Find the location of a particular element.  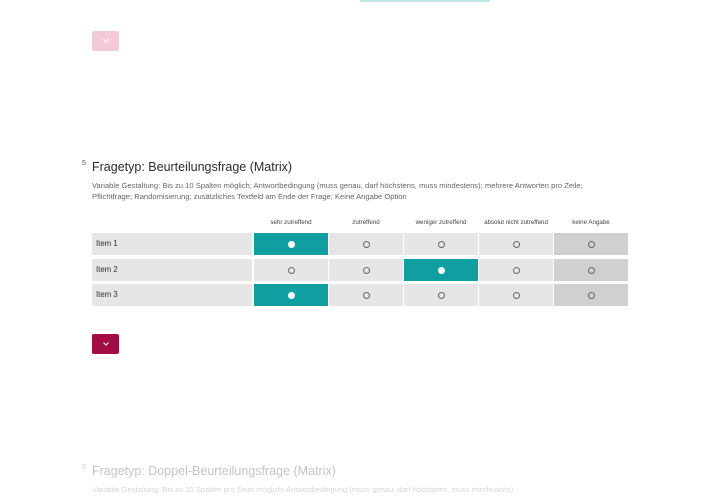

question-number: 5 is located at coordinates (84, 163).